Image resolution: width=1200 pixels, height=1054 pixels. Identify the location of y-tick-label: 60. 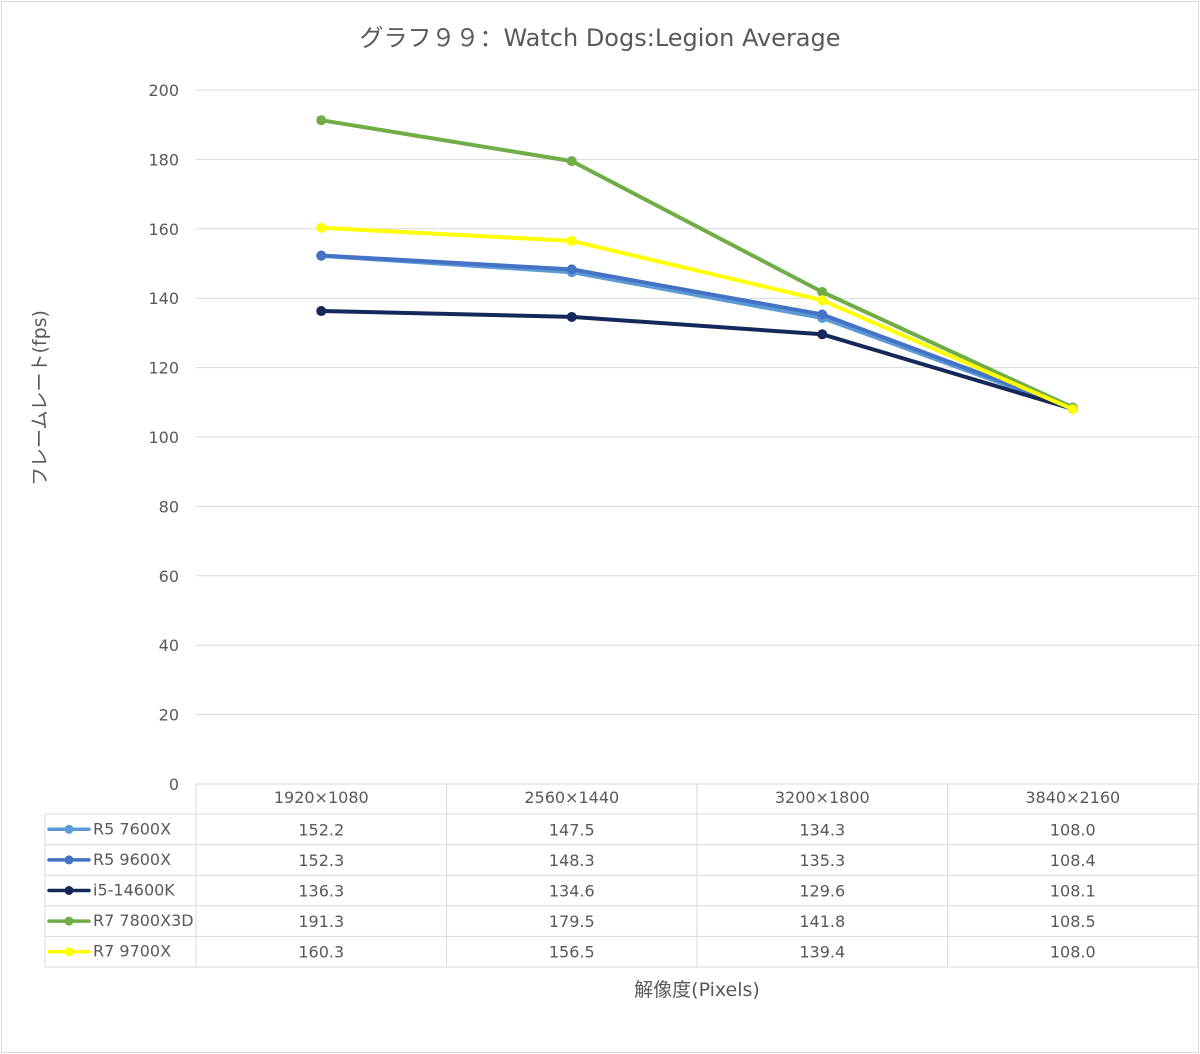
(169, 576).